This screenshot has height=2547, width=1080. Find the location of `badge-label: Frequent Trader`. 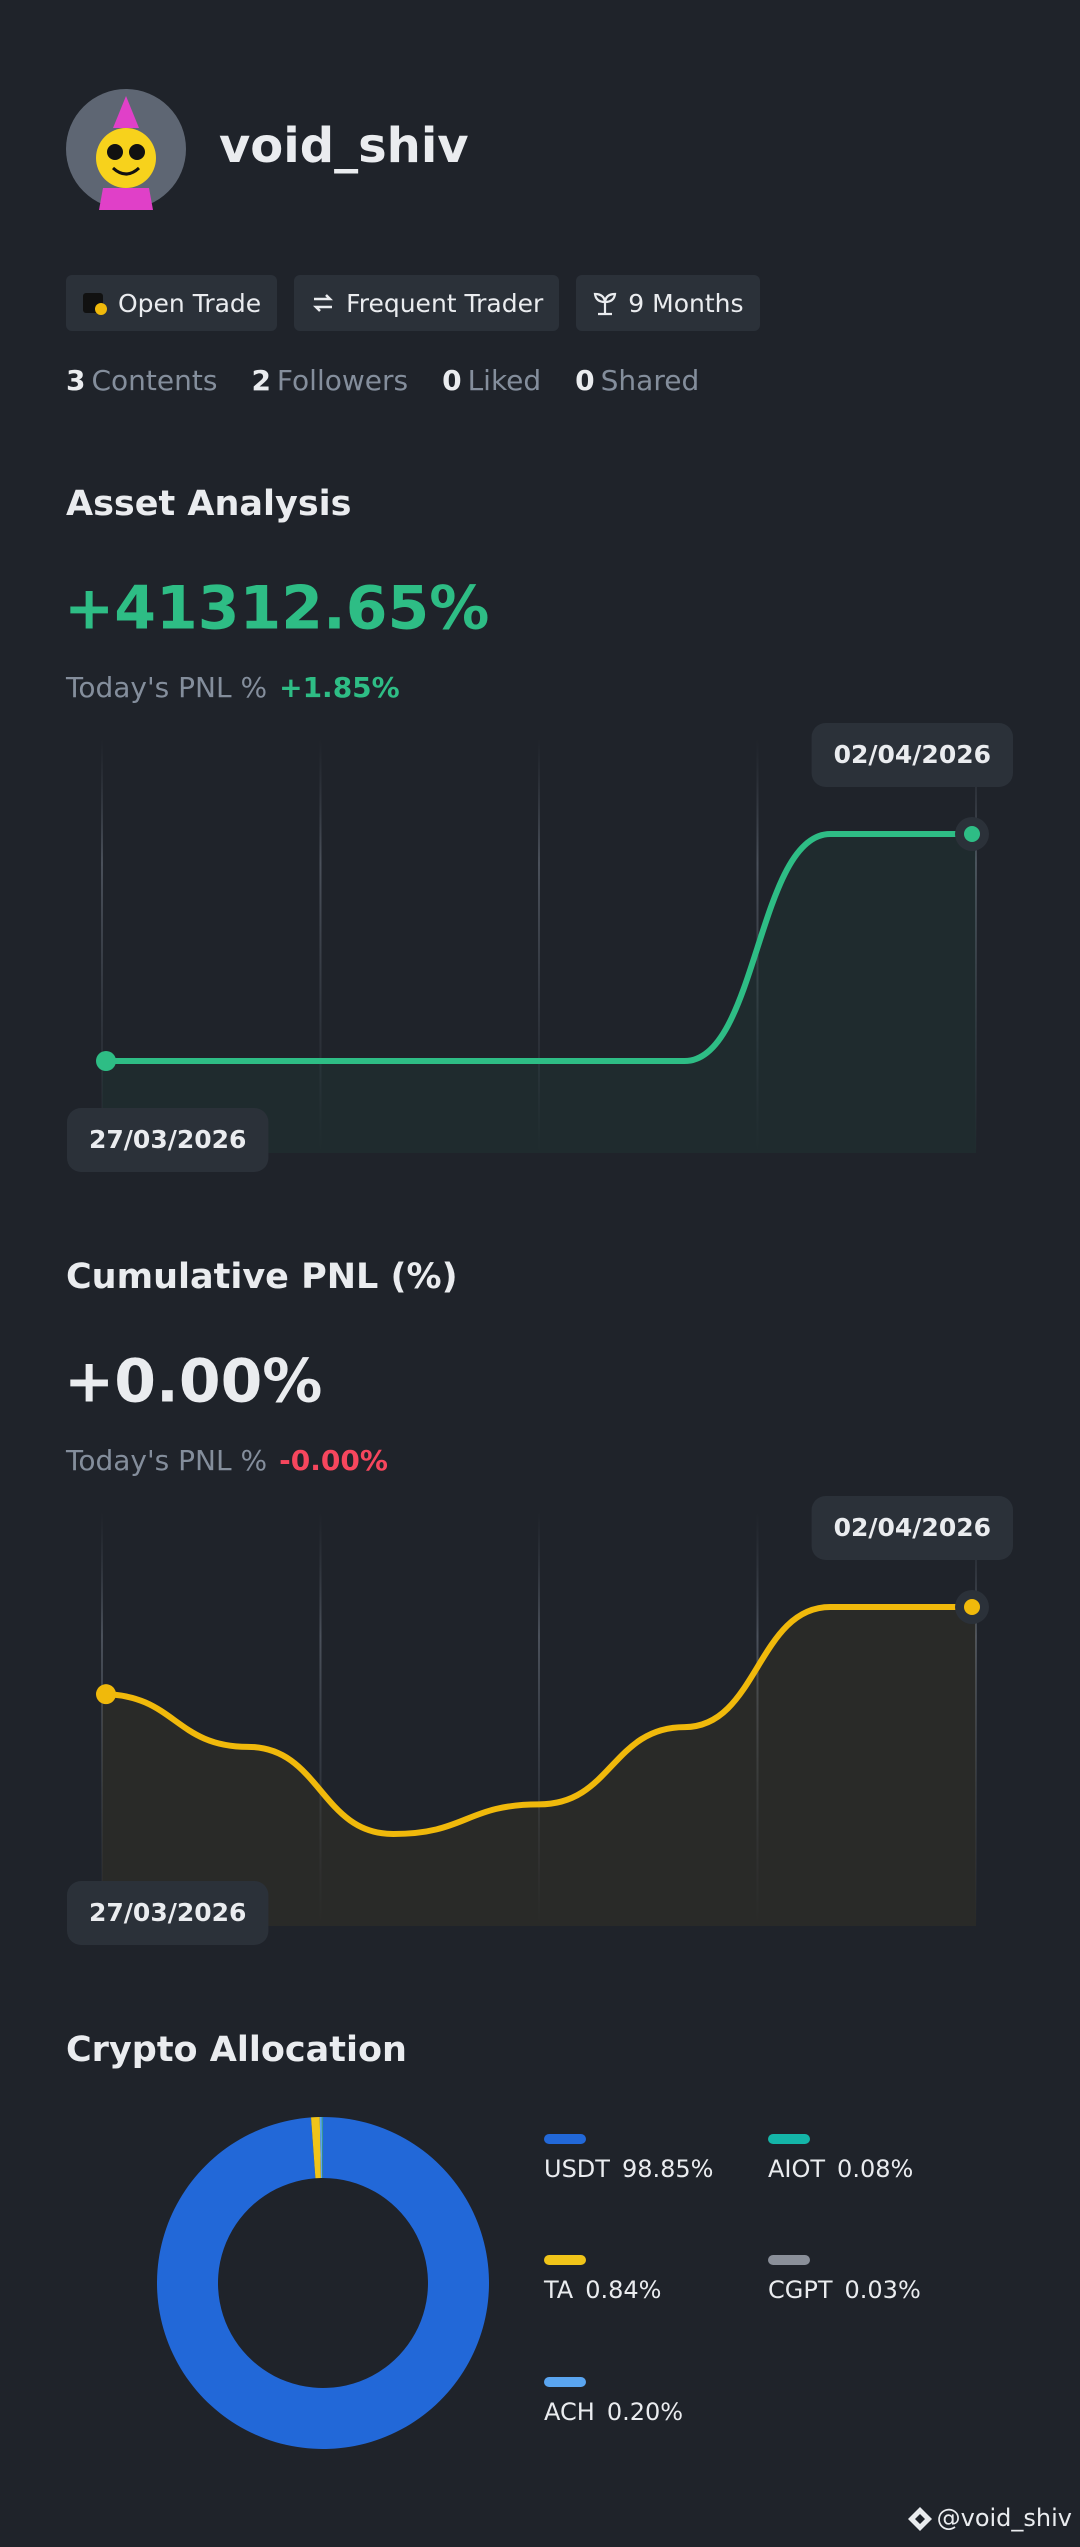

badge-label: Frequent Trader is located at coordinates (445, 303).